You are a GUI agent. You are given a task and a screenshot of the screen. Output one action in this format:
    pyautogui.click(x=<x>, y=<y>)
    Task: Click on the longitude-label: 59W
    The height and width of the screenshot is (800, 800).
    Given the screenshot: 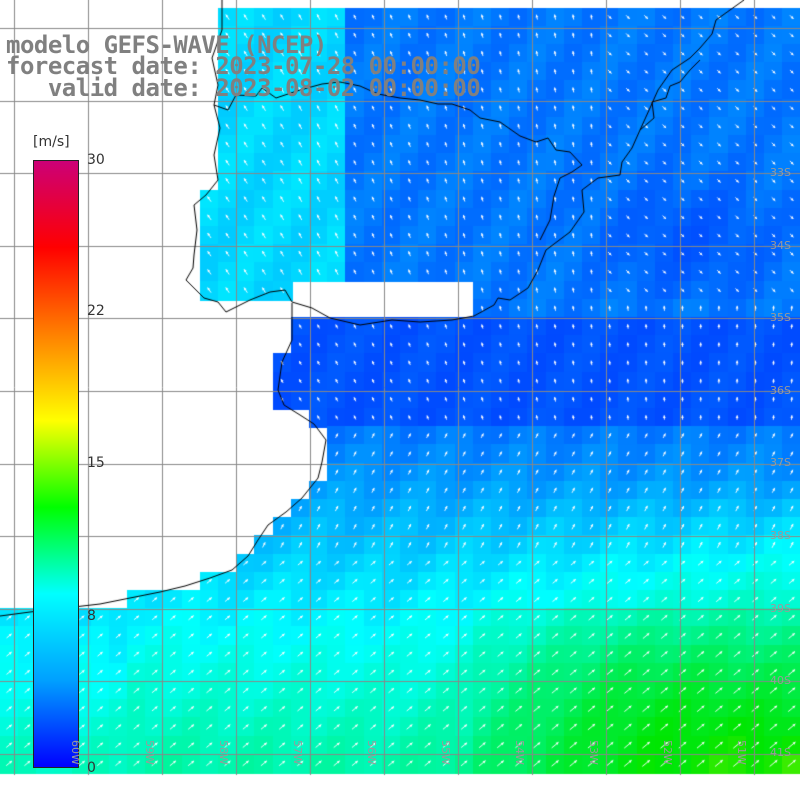 What is the action you would take?
    pyautogui.click(x=149, y=752)
    